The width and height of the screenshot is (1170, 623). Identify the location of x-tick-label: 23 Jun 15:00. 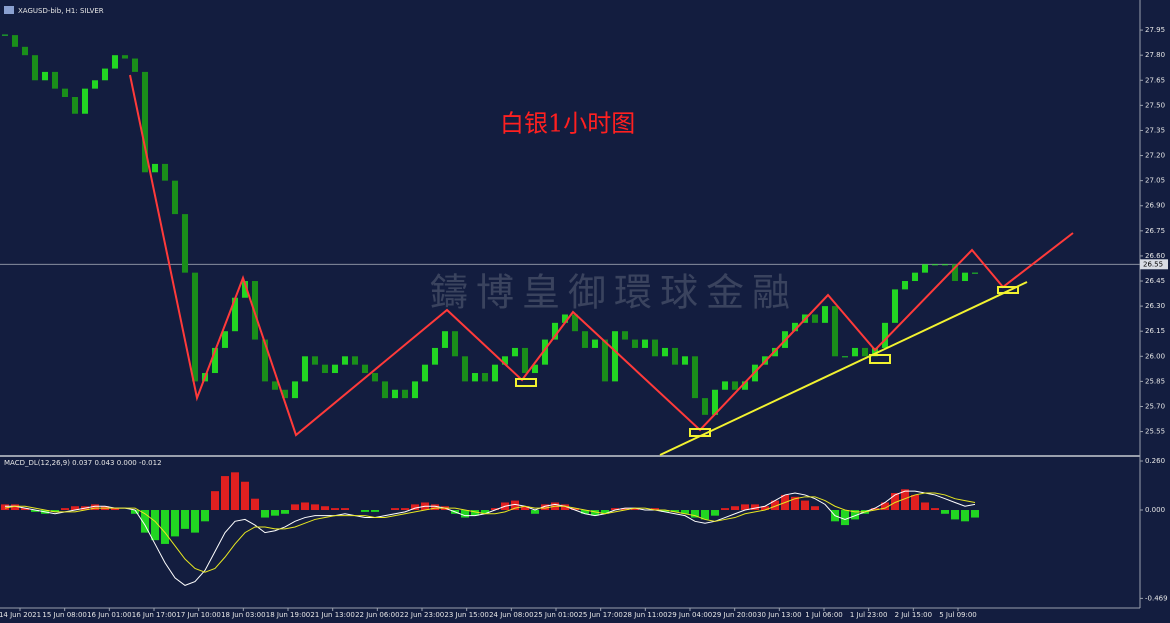
(466, 615).